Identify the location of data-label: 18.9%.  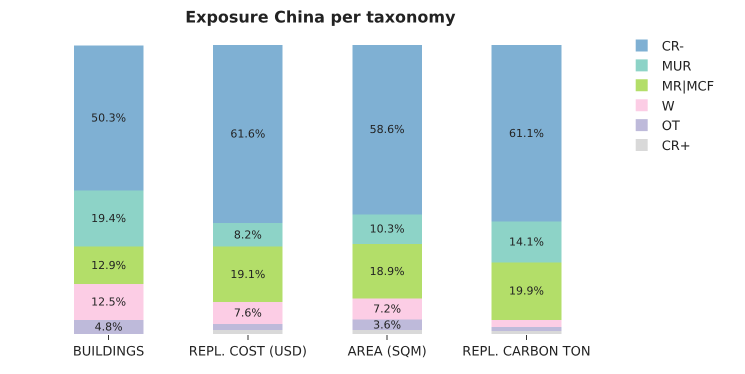
(387, 271).